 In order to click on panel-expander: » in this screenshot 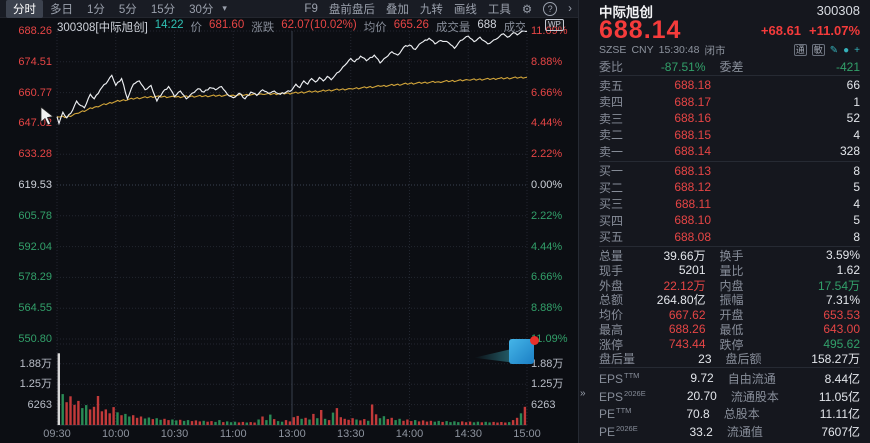, I will do `click(583, 393)`.